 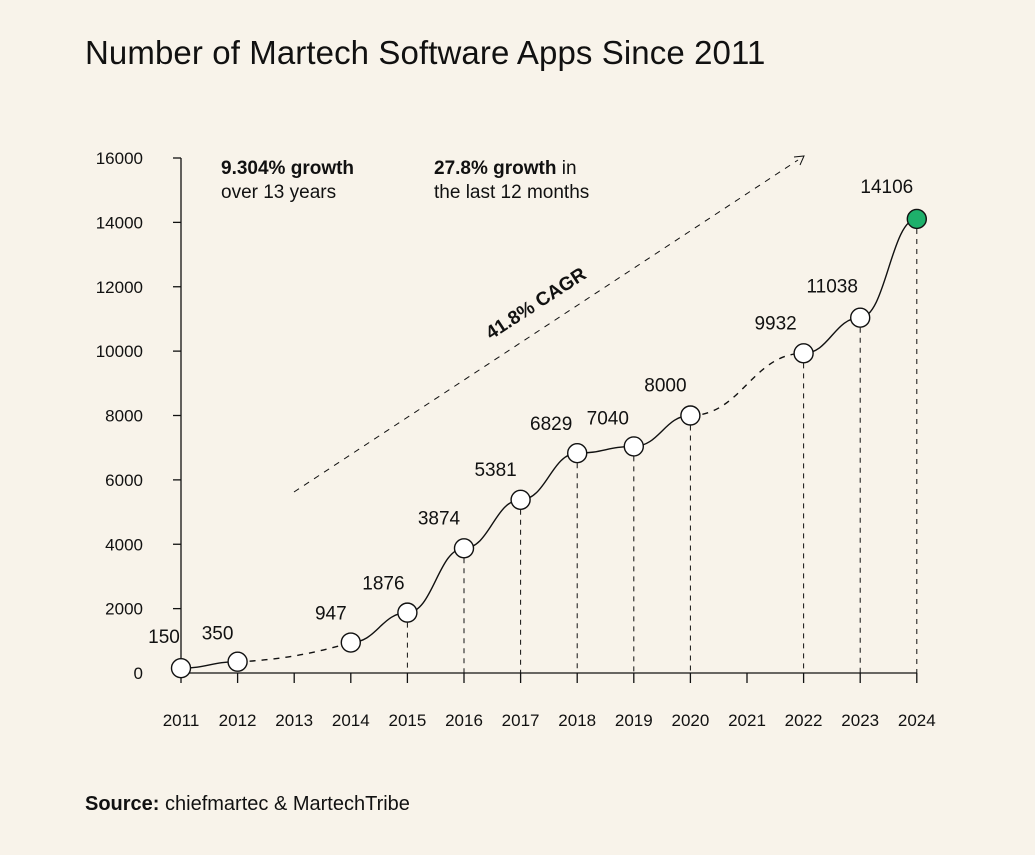 I want to click on x-tick-label: 2012, so click(x=238, y=720).